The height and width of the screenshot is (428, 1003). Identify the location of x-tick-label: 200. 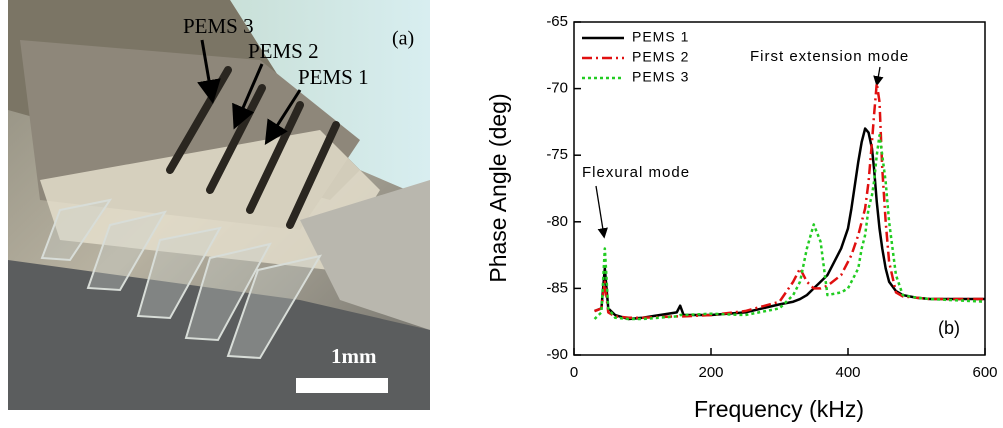
(710, 372).